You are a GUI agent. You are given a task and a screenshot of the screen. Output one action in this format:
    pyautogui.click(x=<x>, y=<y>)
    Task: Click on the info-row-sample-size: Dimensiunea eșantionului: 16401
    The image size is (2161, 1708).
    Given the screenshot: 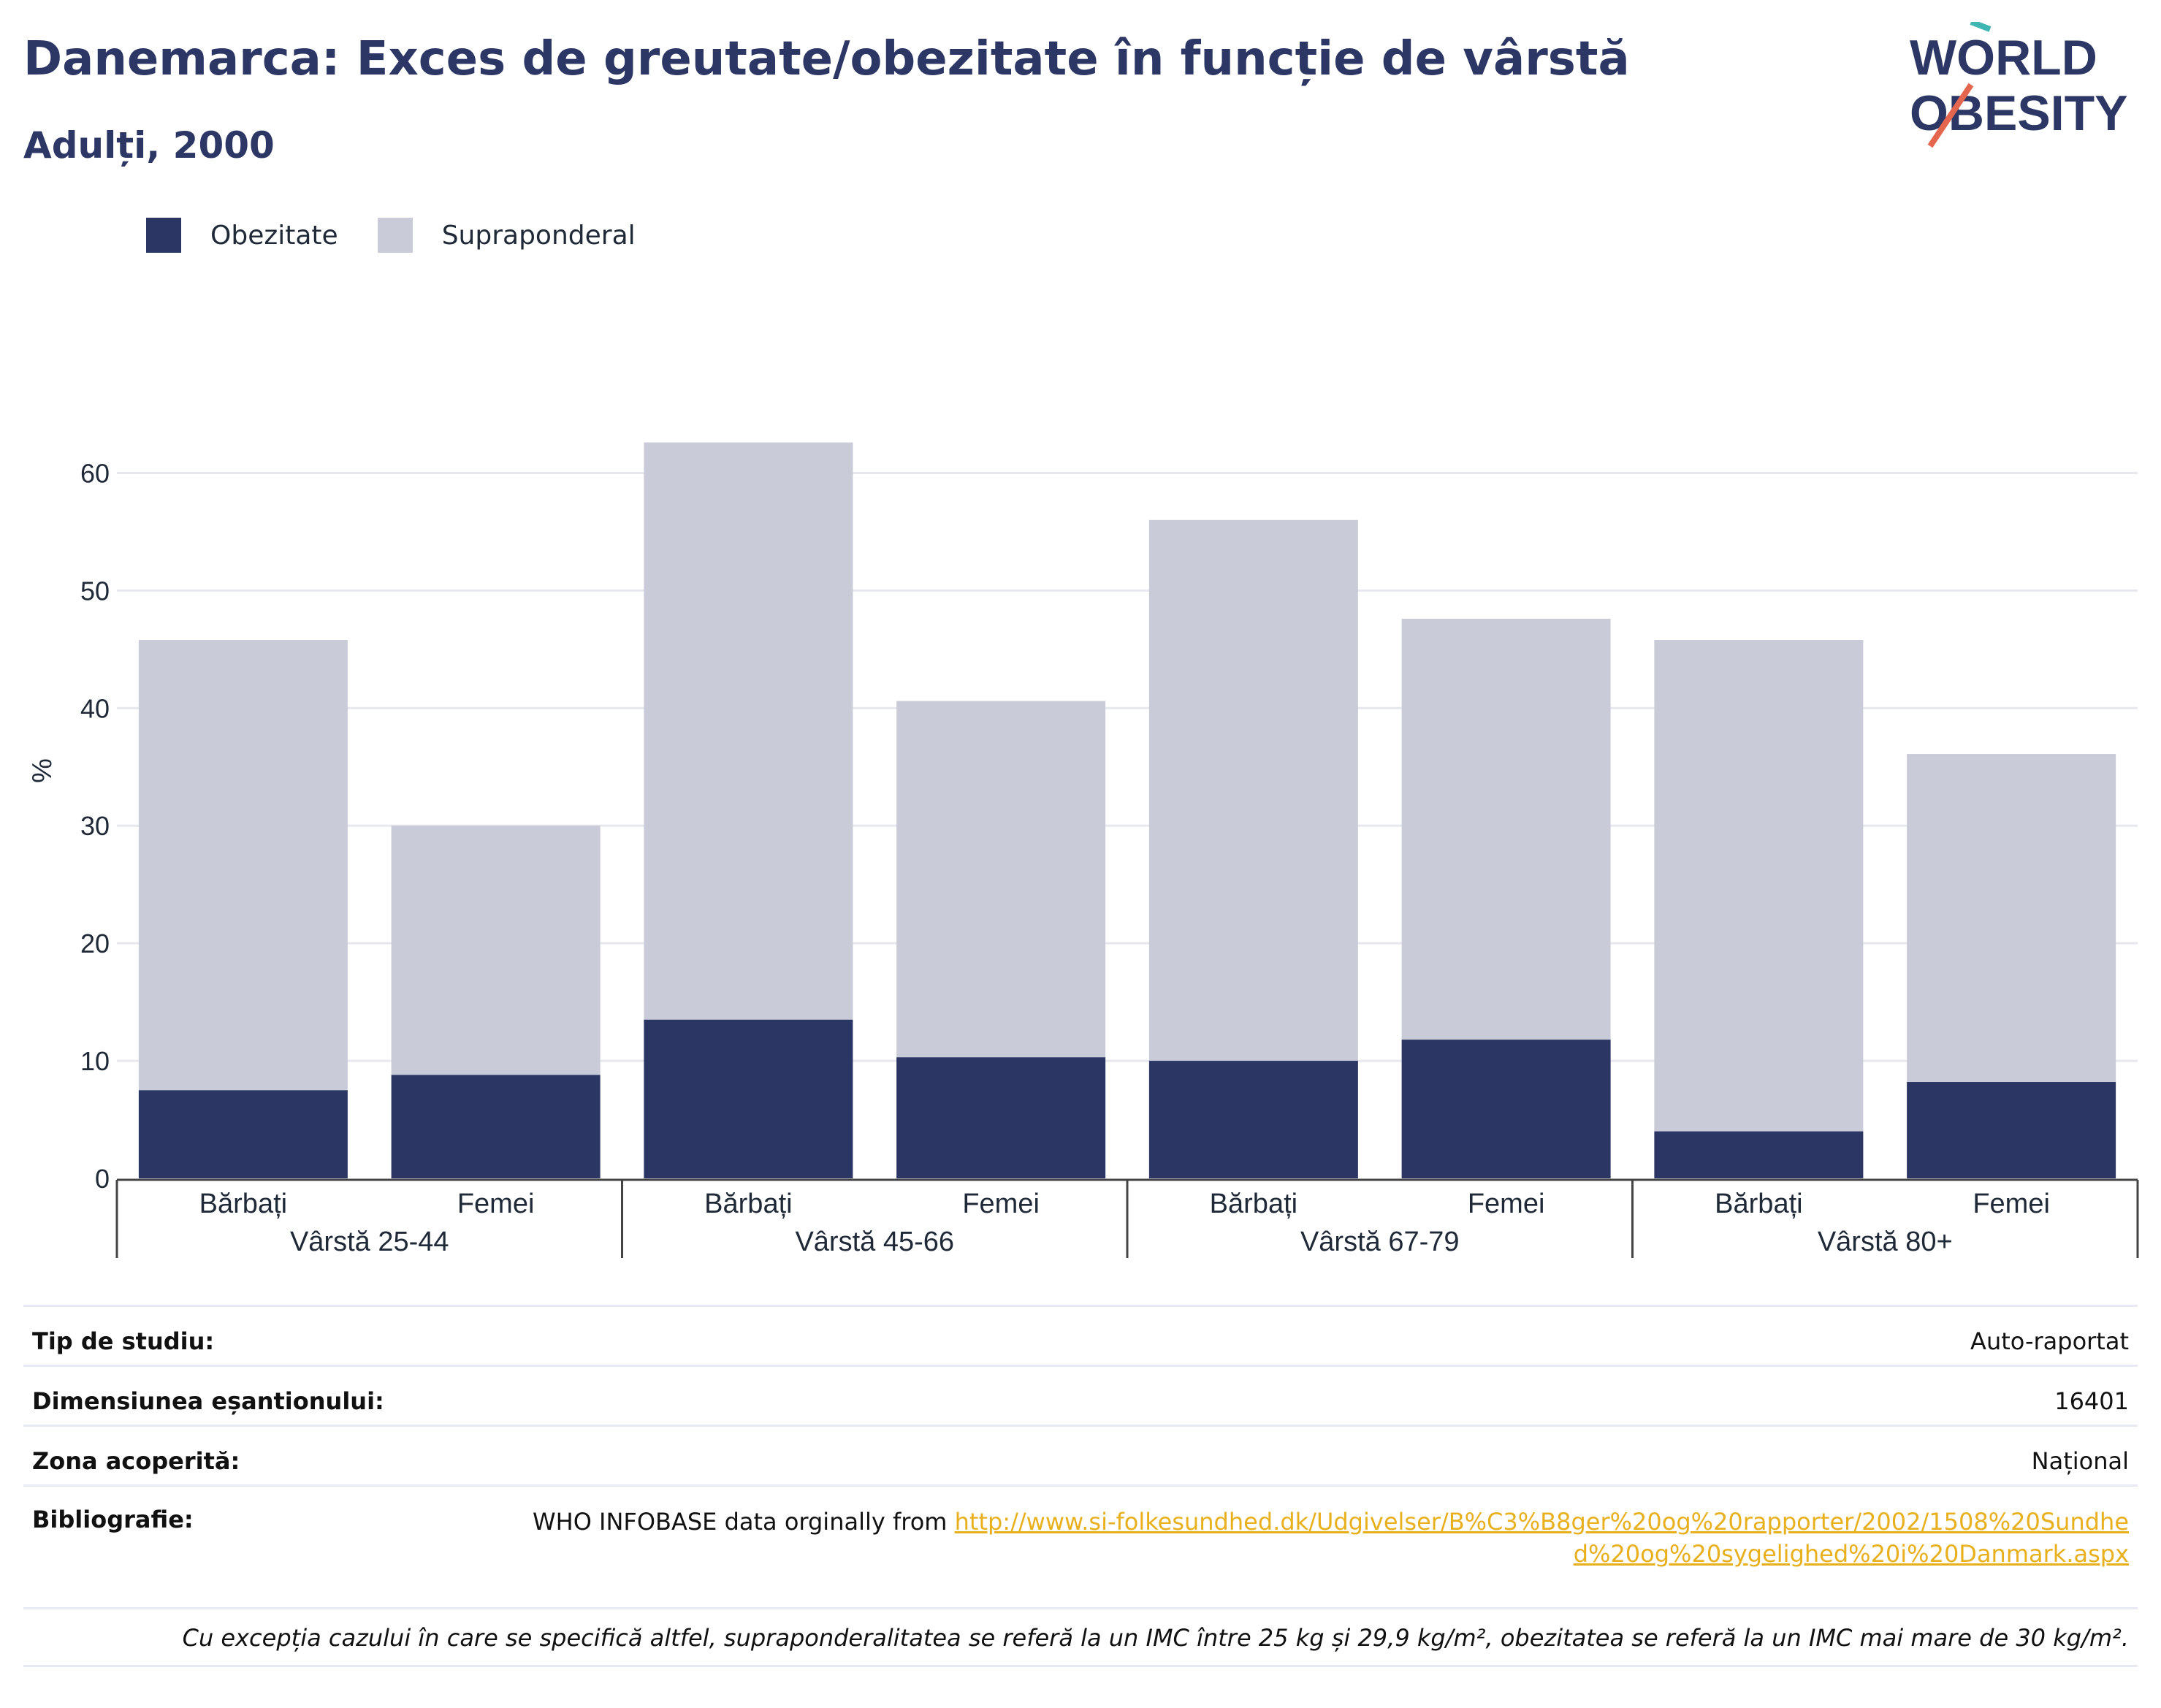 What is the action you would take?
    pyautogui.click(x=1080, y=1395)
    